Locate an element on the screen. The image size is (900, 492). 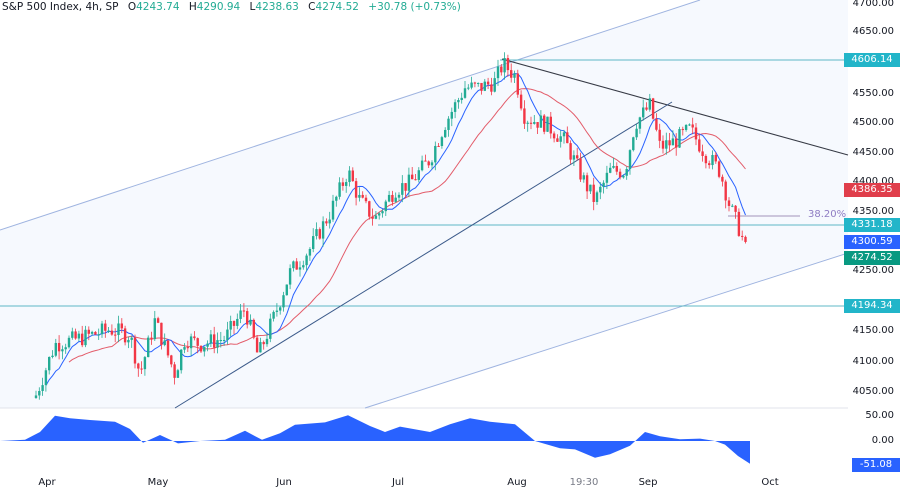
price-tag: 4194.34 is located at coordinates (872, 306).